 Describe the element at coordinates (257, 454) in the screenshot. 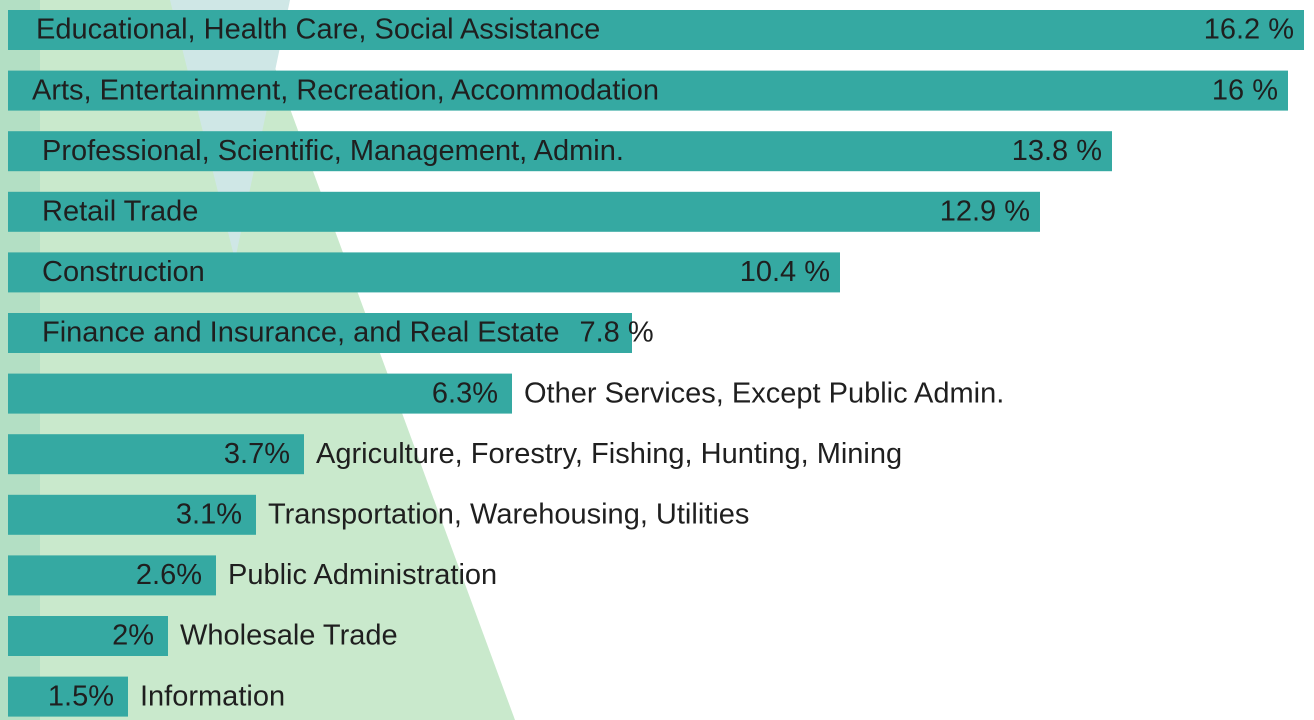

I see `value-label: 3.7%` at that location.